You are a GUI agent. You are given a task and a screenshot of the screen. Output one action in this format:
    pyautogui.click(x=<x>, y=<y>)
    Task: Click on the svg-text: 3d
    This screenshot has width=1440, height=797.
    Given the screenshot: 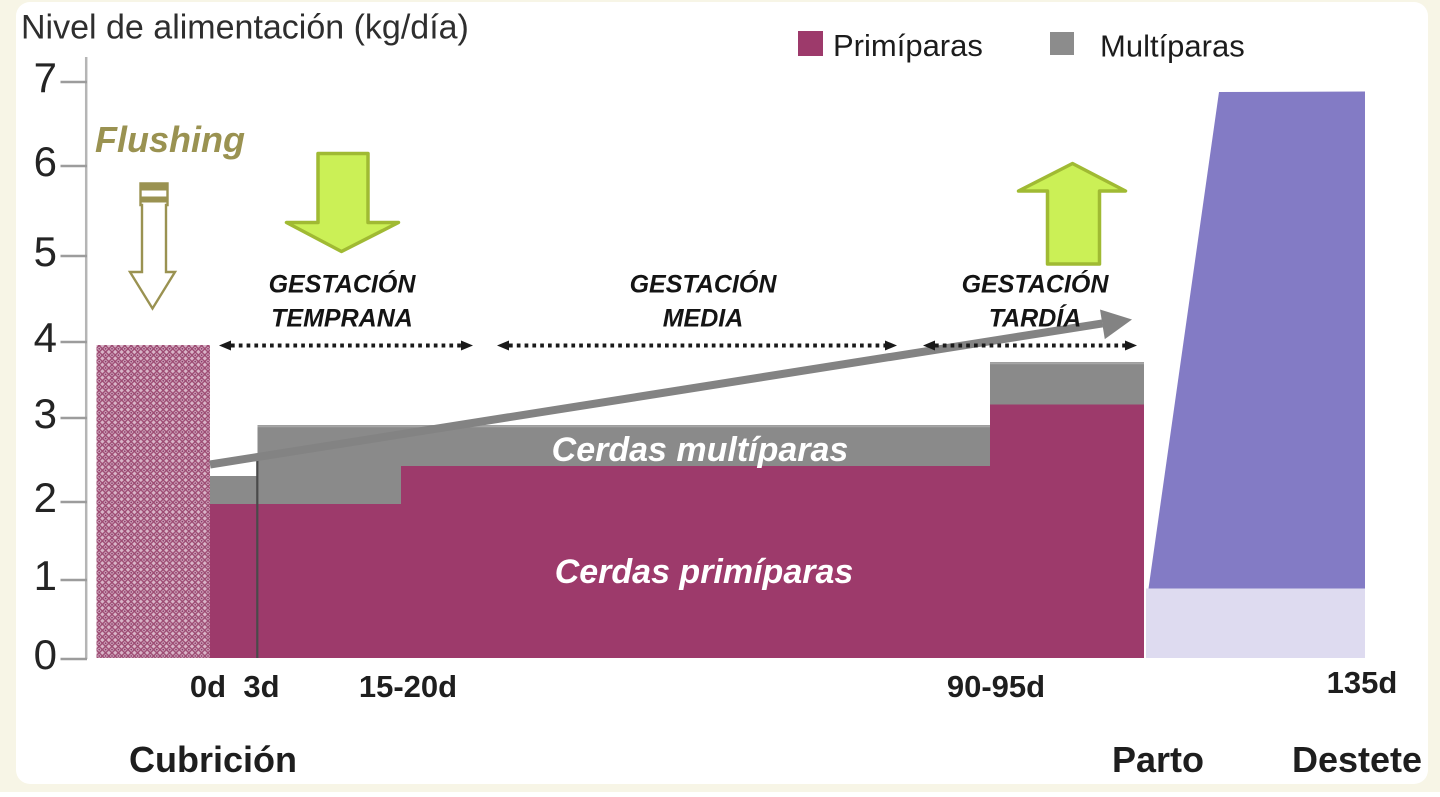 What is the action you would take?
    pyautogui.click(x=261, y=686)
    